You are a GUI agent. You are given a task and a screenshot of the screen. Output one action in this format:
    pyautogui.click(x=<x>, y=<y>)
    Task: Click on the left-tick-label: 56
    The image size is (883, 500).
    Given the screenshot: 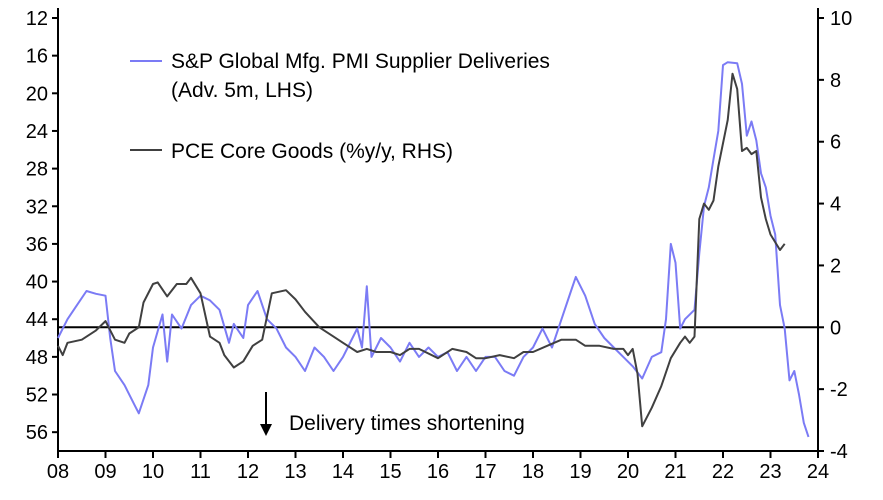 What is the action you would take?
    pyautogui.click(x=37, y=433)
    